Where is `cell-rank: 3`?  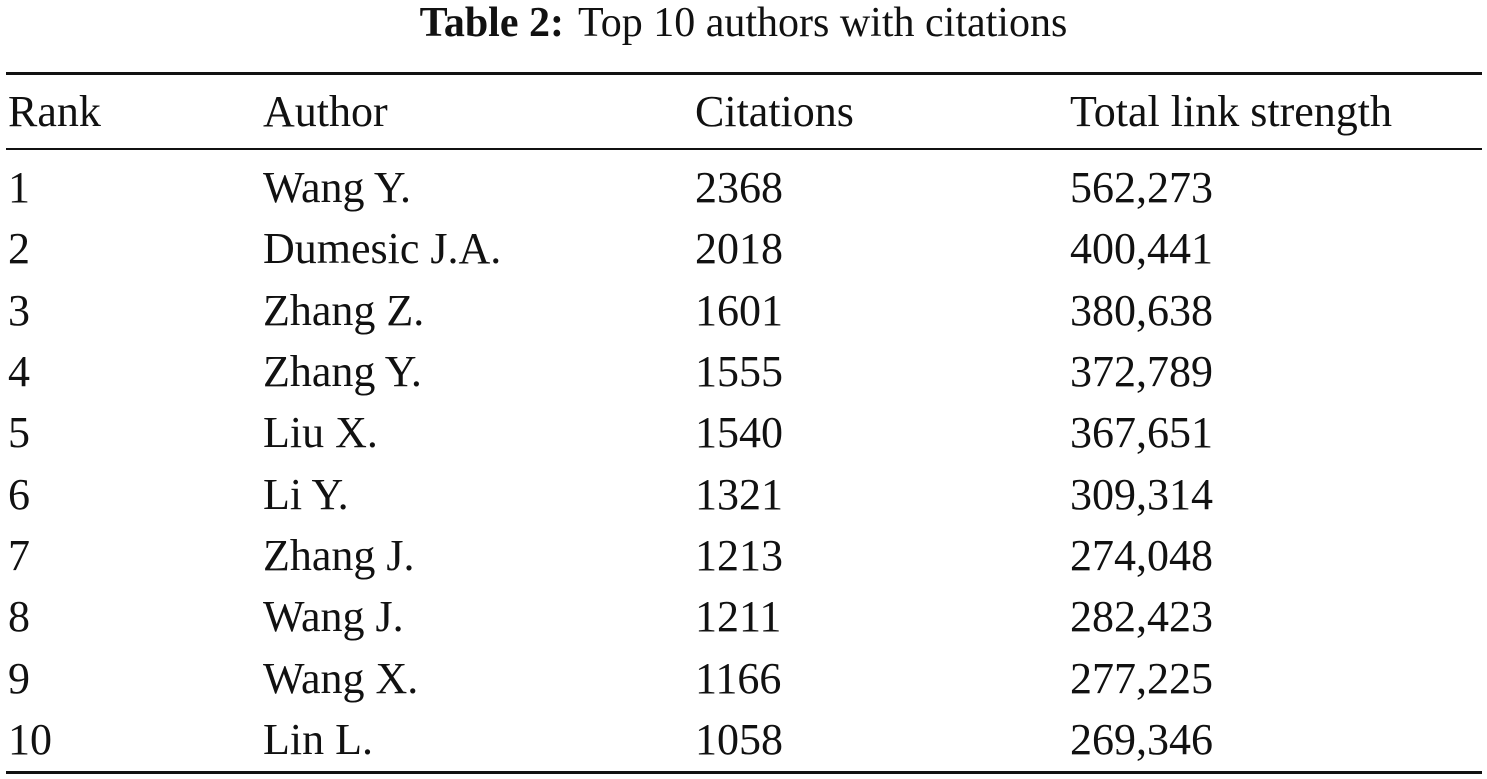
cell-rank: 3 is located at coordinates (19, 310).